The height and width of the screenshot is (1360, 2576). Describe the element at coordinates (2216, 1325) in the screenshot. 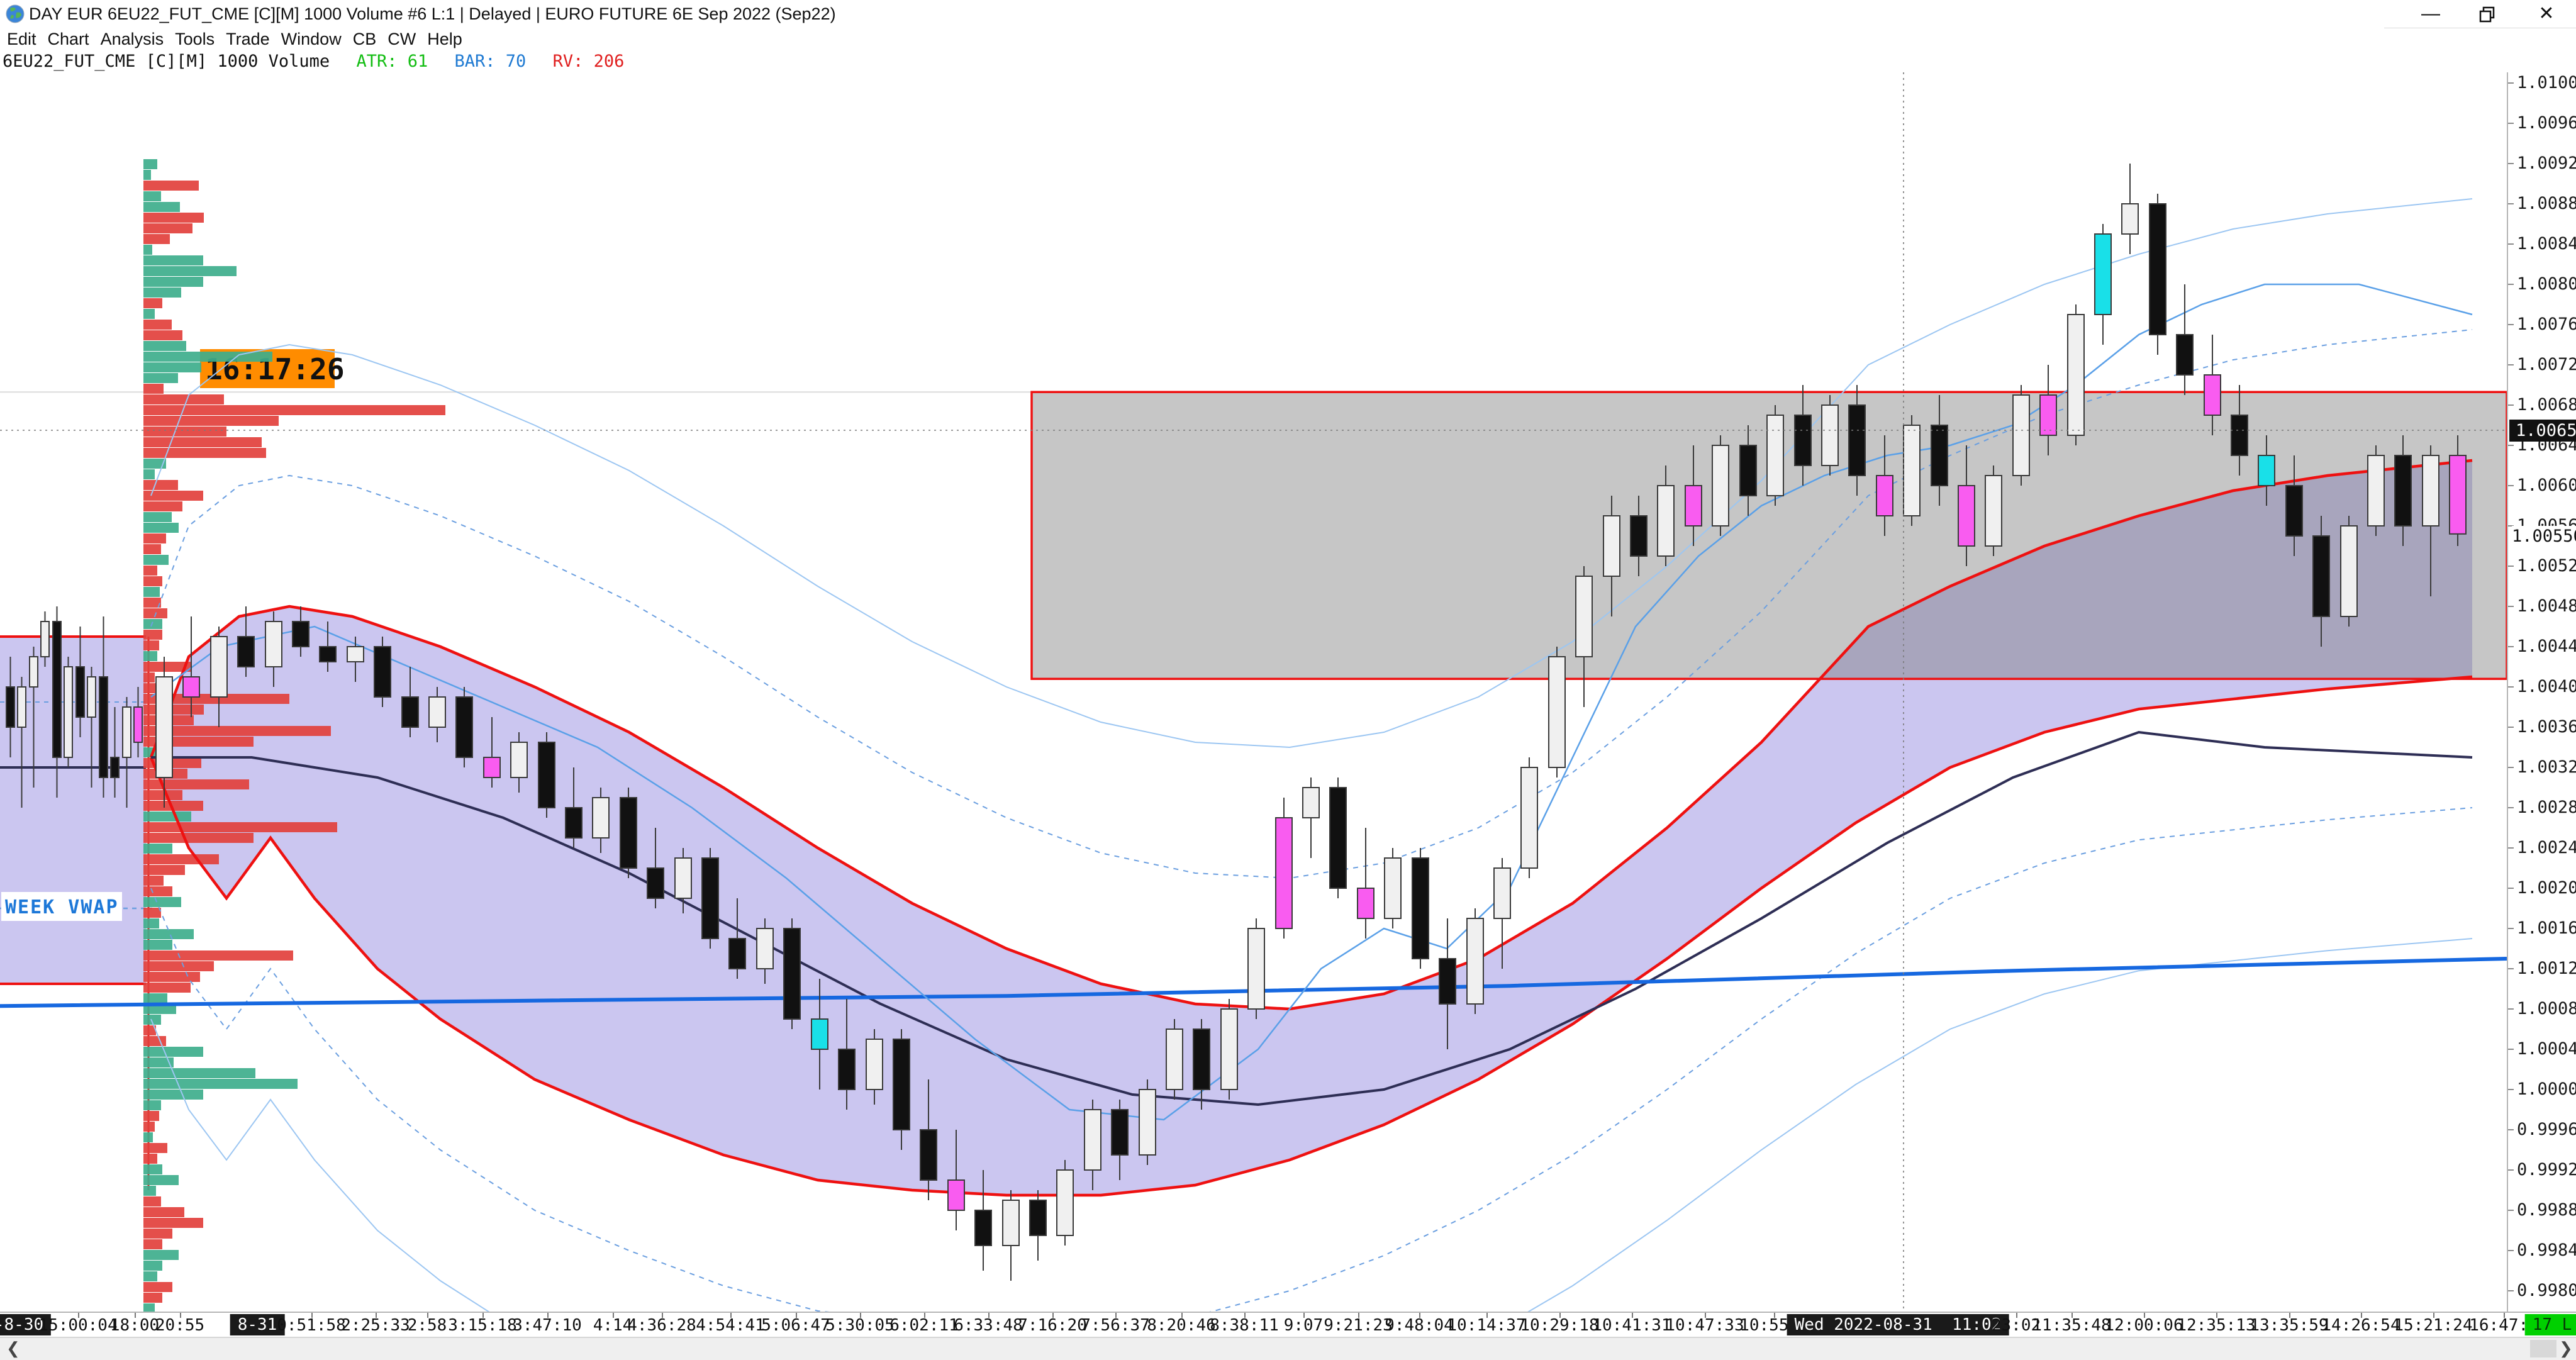

I see `time-tick-label: 12:35:13` at that location.